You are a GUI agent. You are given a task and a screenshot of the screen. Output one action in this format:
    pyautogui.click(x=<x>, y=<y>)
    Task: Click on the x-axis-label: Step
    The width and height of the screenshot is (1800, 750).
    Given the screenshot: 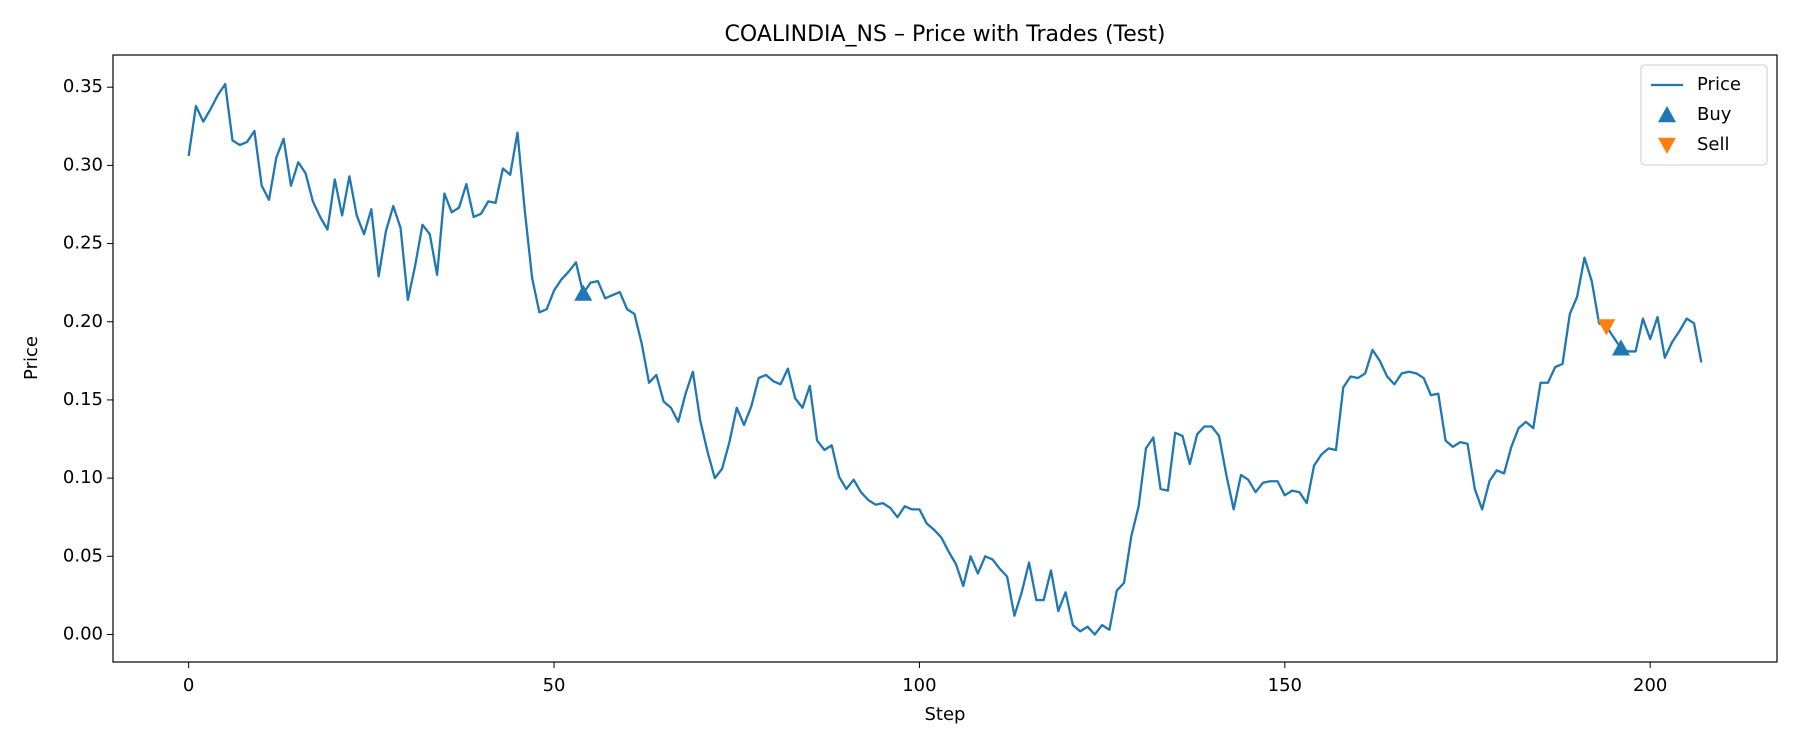 What is the action you would take?
    pyautogui.click(x=945, y=714)
    